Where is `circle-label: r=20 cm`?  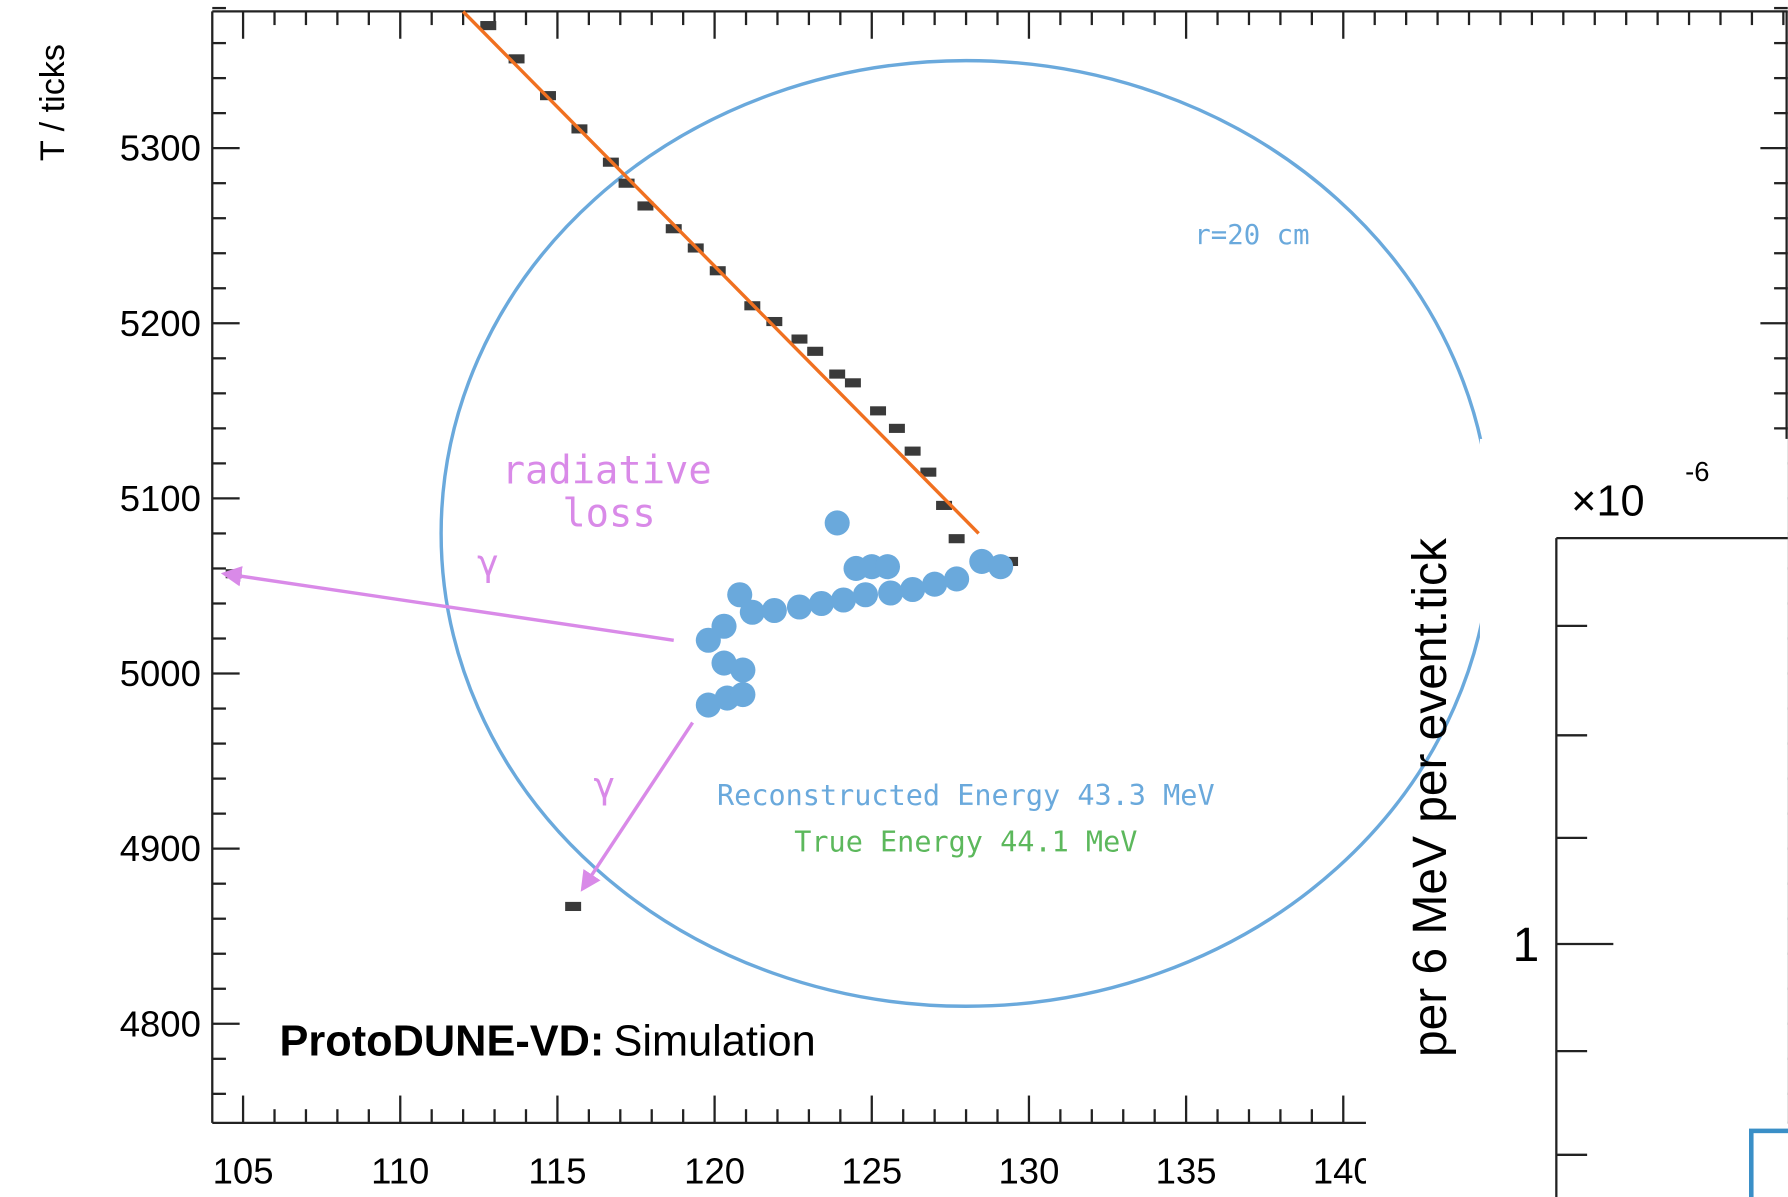
circle-label: r=20 cm is located at coordinates (1251, 235).